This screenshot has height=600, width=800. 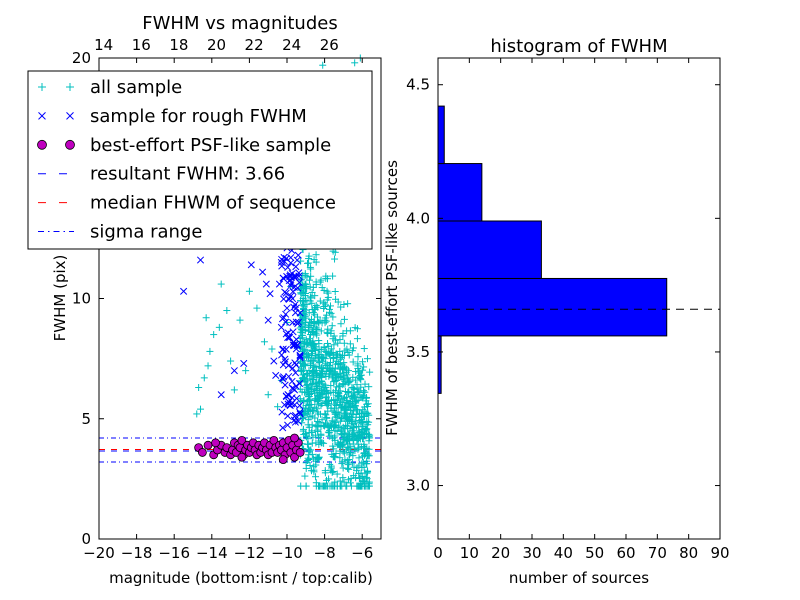 I want to click on legend-label: median FHWM of sequence, so click(x=213, y=203).